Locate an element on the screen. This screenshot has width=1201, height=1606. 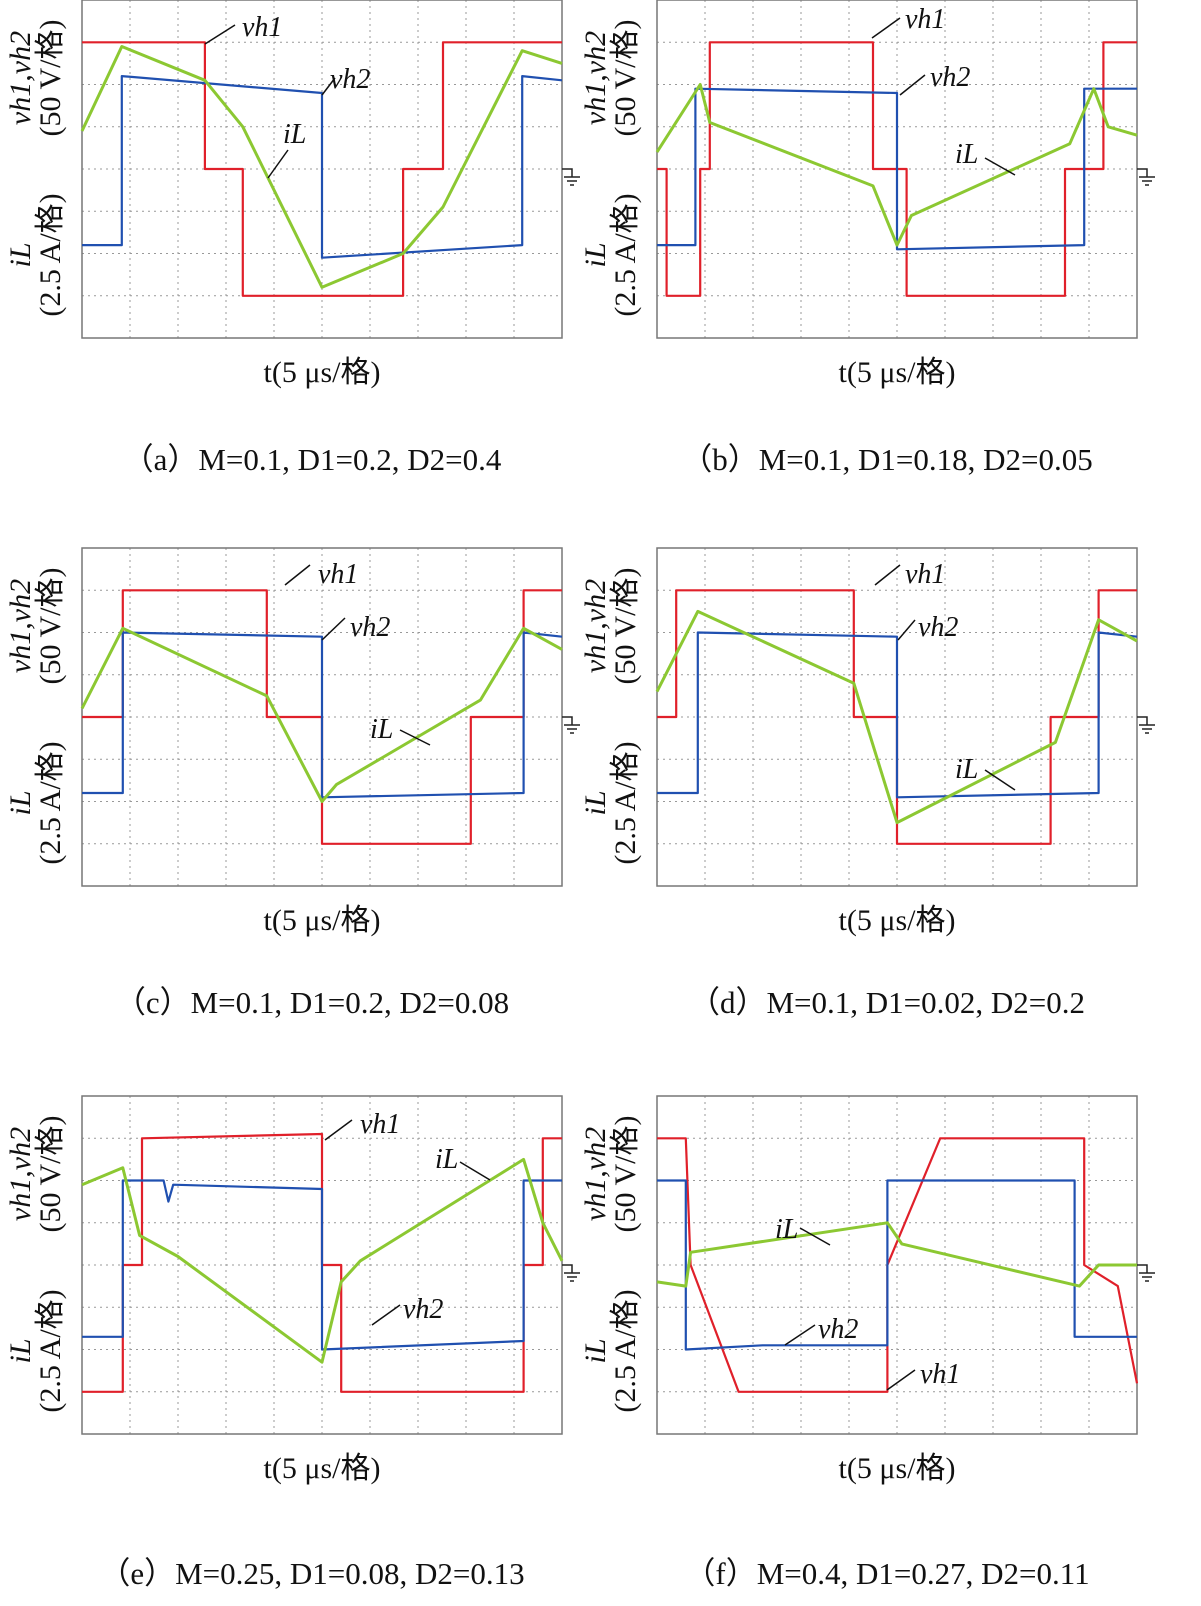
caption: （d）M=0.1, D1=0.02, D2=0.2 is located at coordinates (887, 1002).